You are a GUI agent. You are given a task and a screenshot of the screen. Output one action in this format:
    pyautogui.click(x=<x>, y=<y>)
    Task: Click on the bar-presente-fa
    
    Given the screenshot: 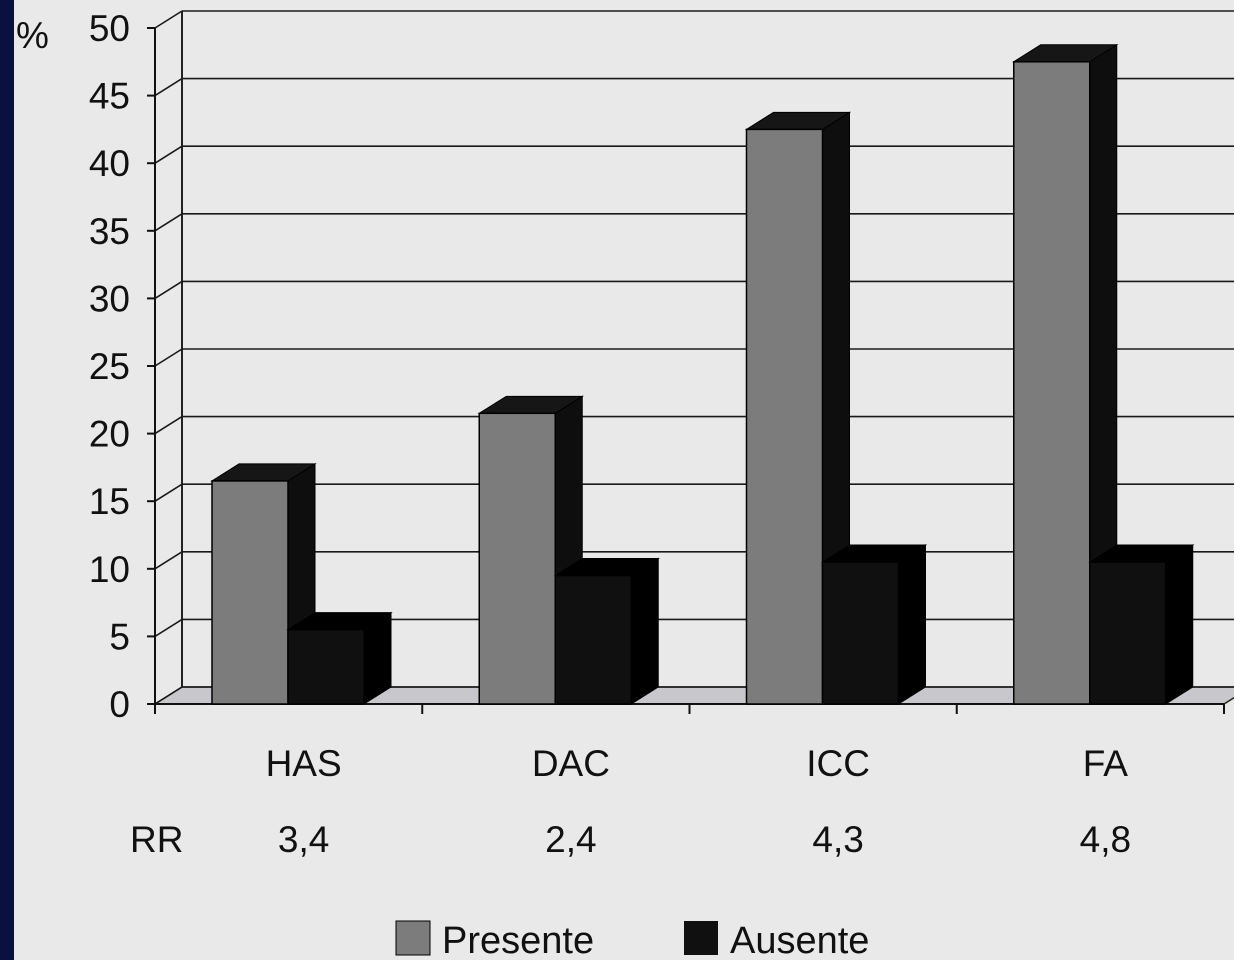 What is the action you would take?
    pyautogui.click(x=1065, y=374)
    